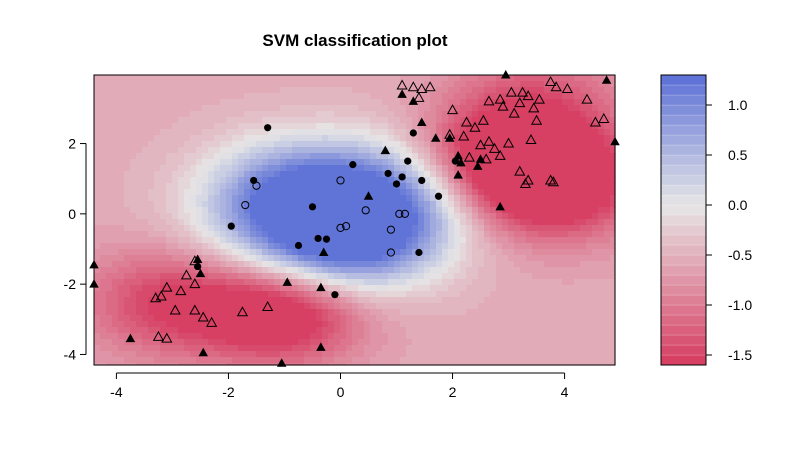  Describe the element at coordinates (181, 290) in the screenshot. I see `point-open-triangle` at that location.